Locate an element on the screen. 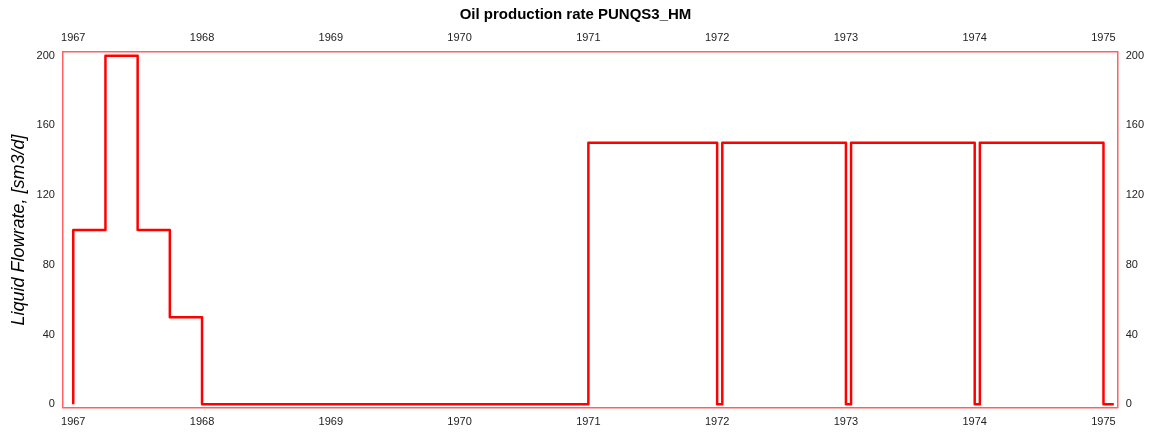 This screenshot has height=434, width=1155. y-tick-label: 40 is located at coordinates (48, 333).